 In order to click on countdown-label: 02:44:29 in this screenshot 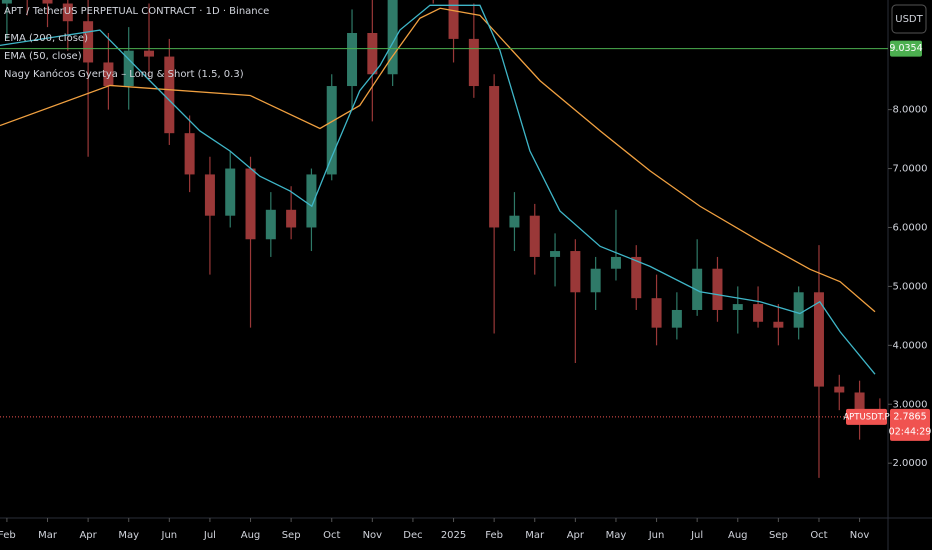, I will do `click(910, 431)`.